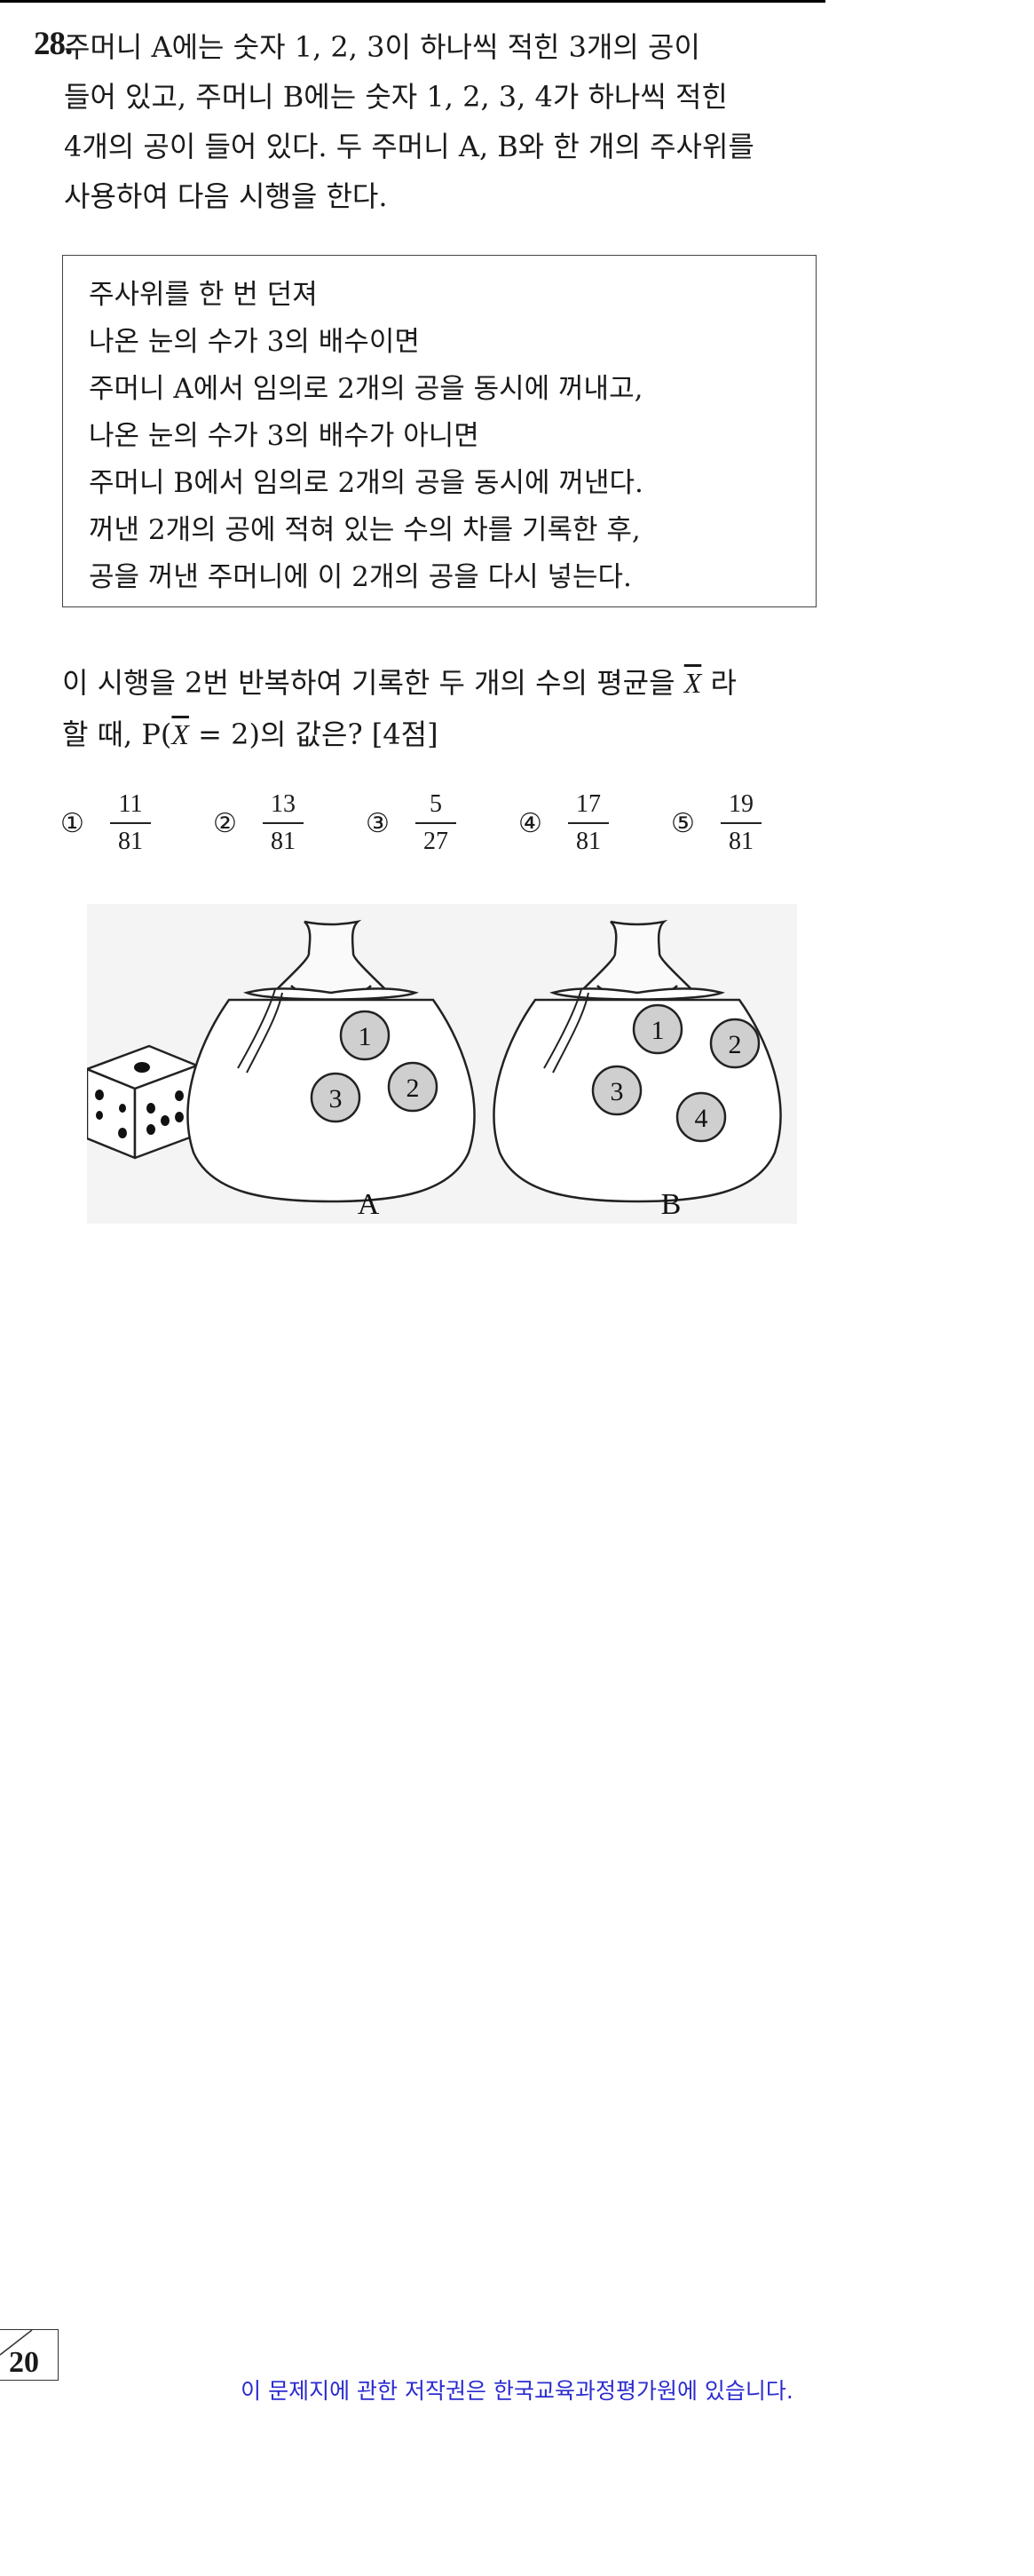  Describe the element at coordinates (396, 97) in the screenshot. I see `question-line: 들어 있고, 주머니 B에는 숫자 1, 2, 3, 4가 하나씩 적힌` at that location.